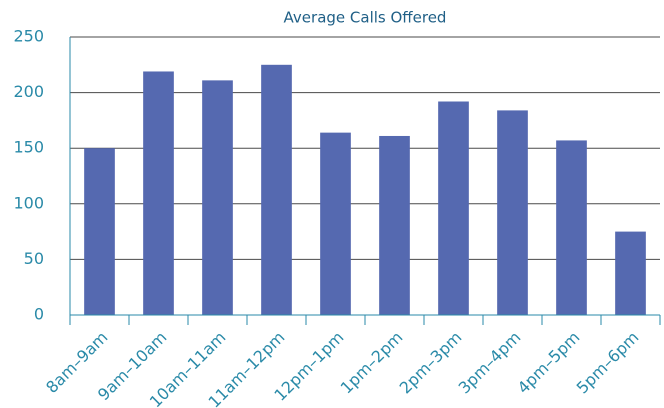 The width and height of the screenshot is (664, 408). Describe the element at coordinates (608, 363) in the screenshot. I see `x-tick-label: 5pm–6pm` at that location.